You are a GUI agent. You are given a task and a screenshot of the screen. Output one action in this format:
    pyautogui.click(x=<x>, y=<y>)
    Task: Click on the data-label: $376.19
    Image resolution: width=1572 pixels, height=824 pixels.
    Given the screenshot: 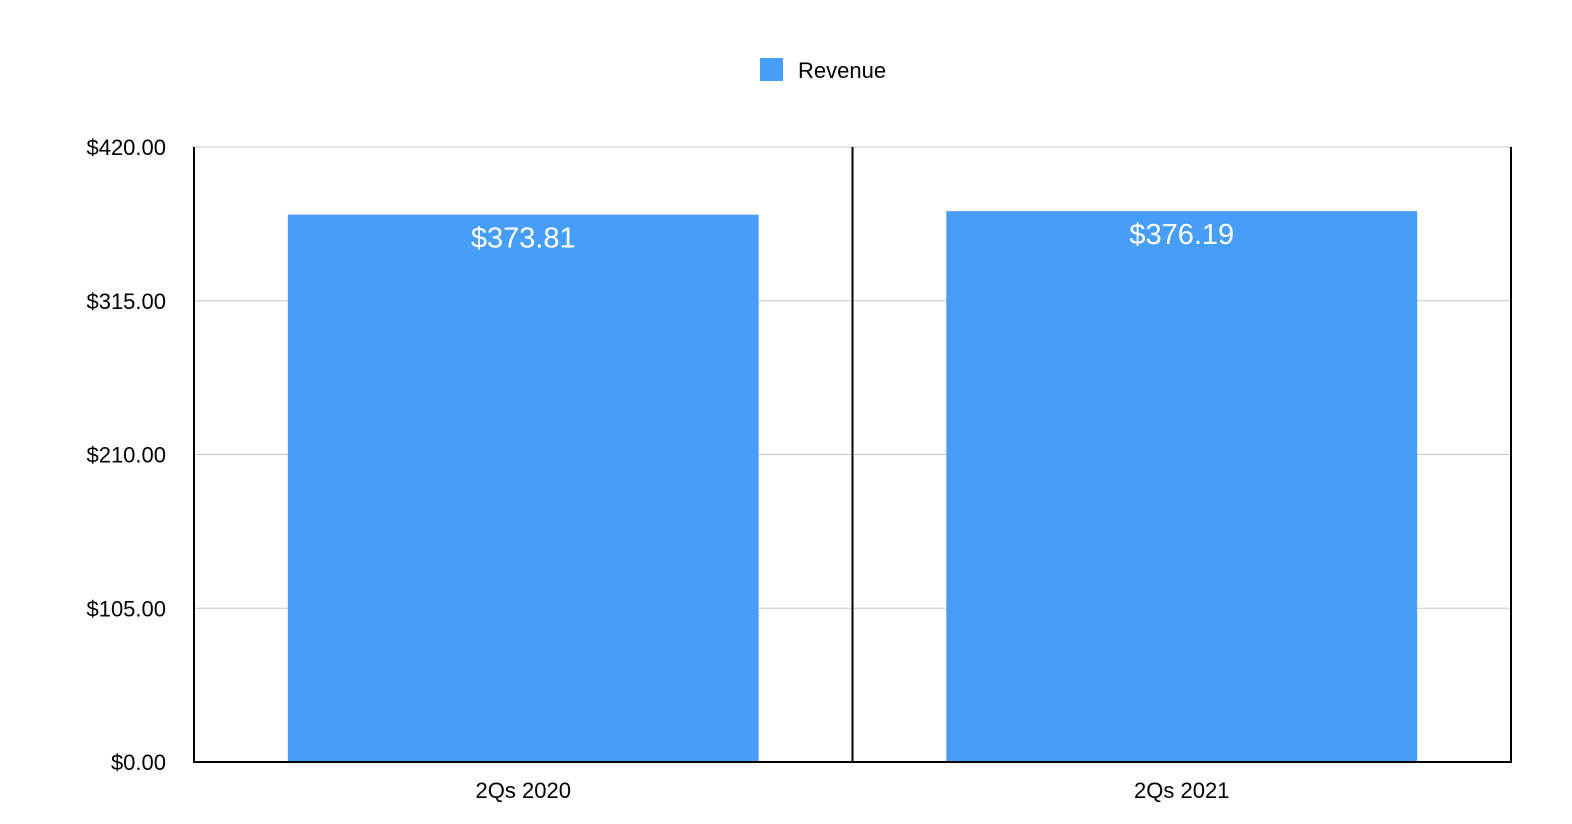 What is the action you would take?
    pyautogui.click(x=1181, y=235)
    